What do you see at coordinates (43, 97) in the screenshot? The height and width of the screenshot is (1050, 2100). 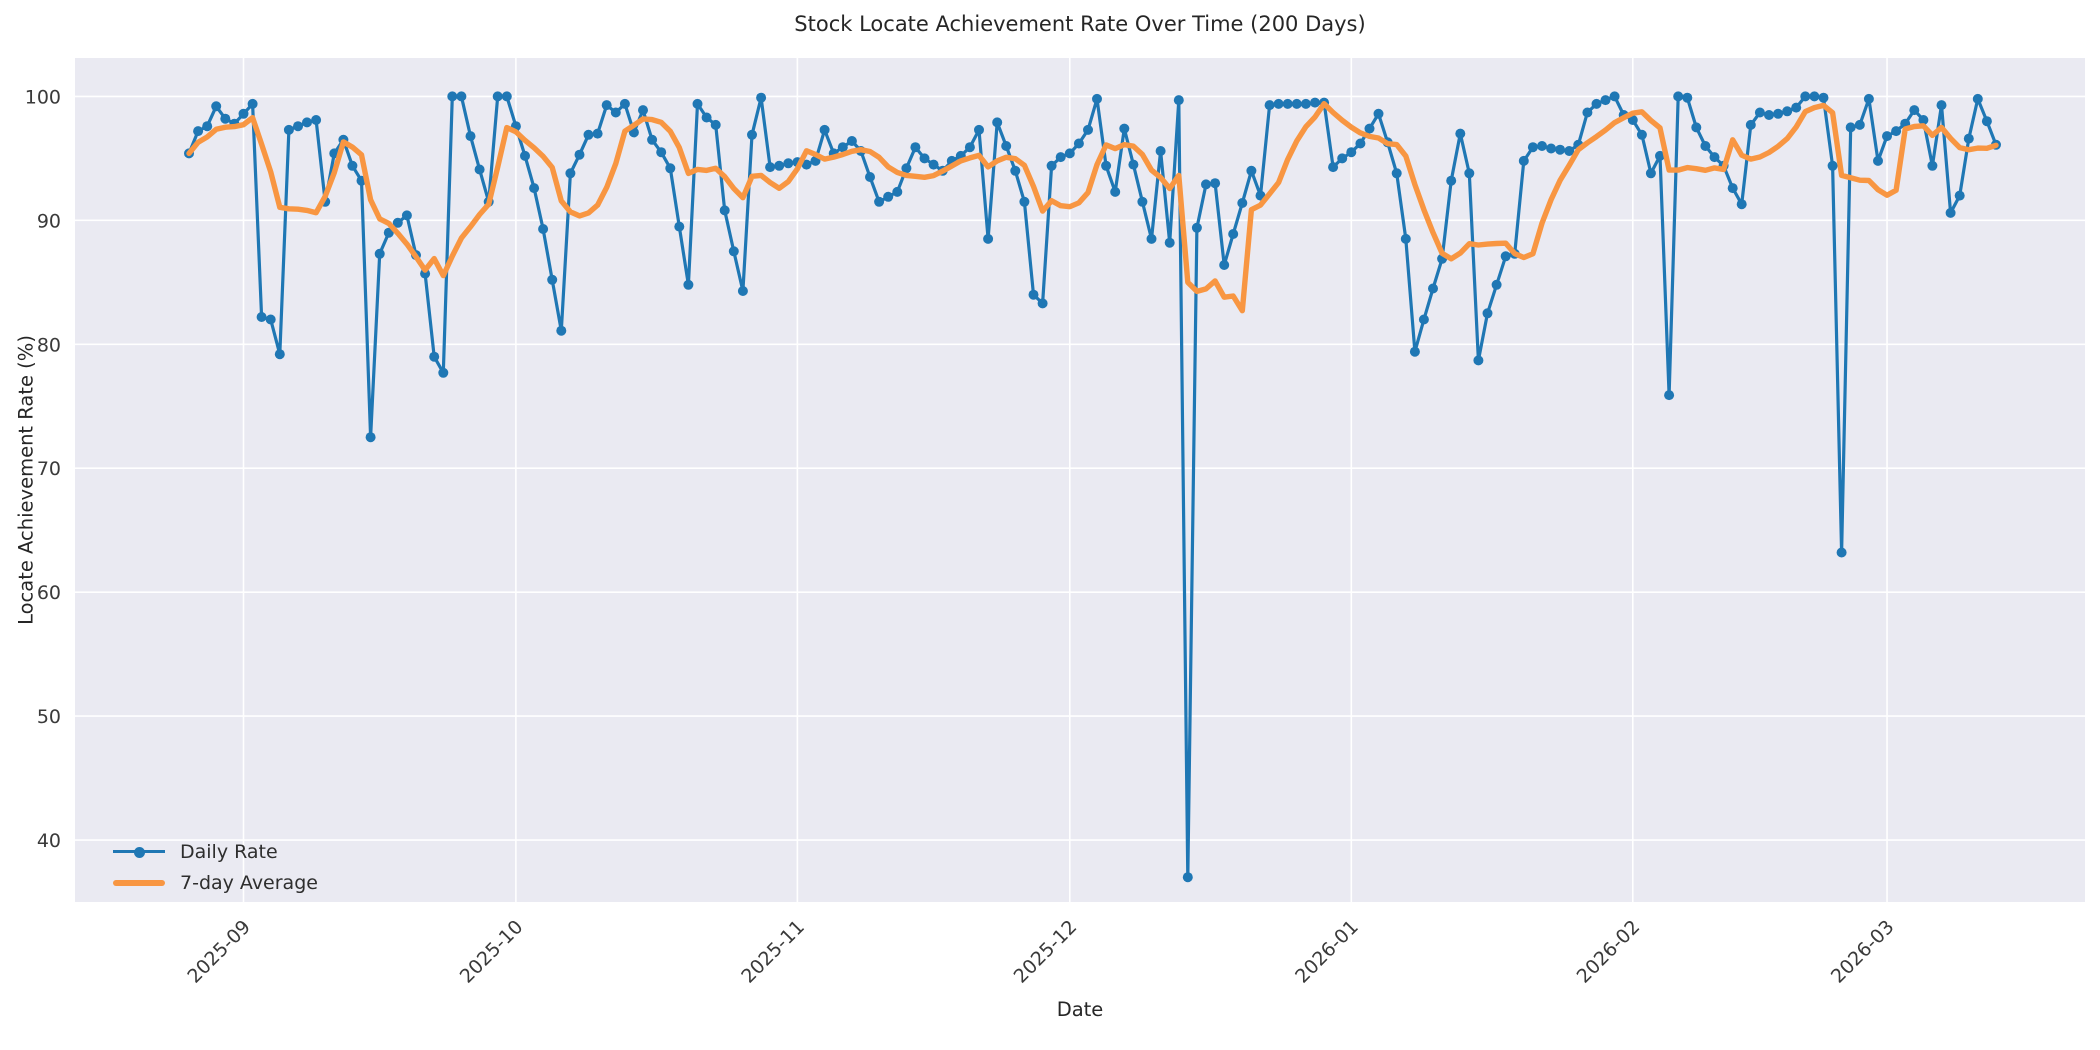 I see `y-tick-label: 100` at bounding box center [43, 97].